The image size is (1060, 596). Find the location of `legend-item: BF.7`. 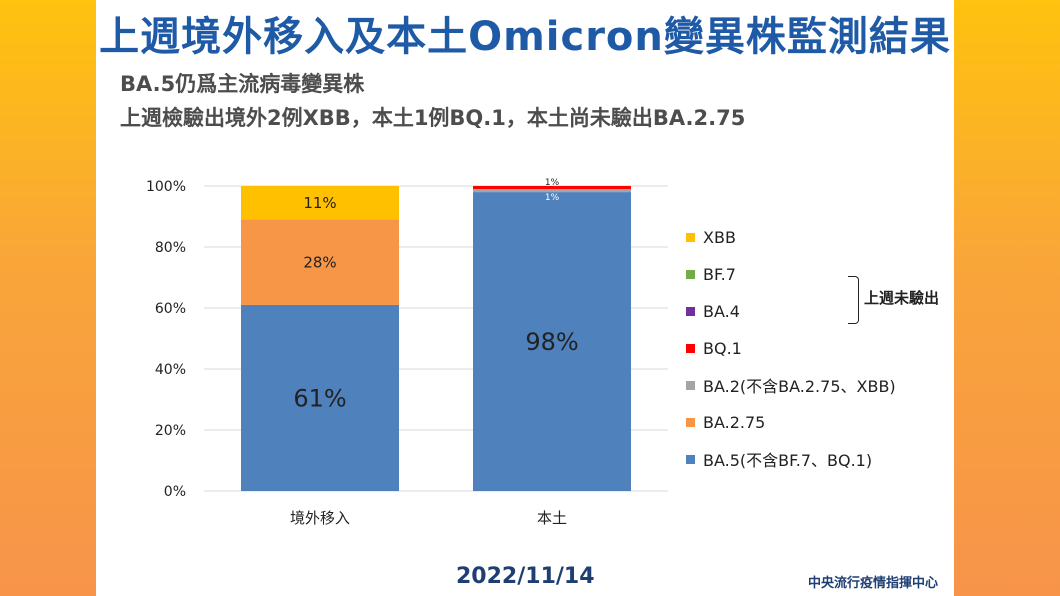

legend-item: BF.7 is located at coordinates (711, 274).